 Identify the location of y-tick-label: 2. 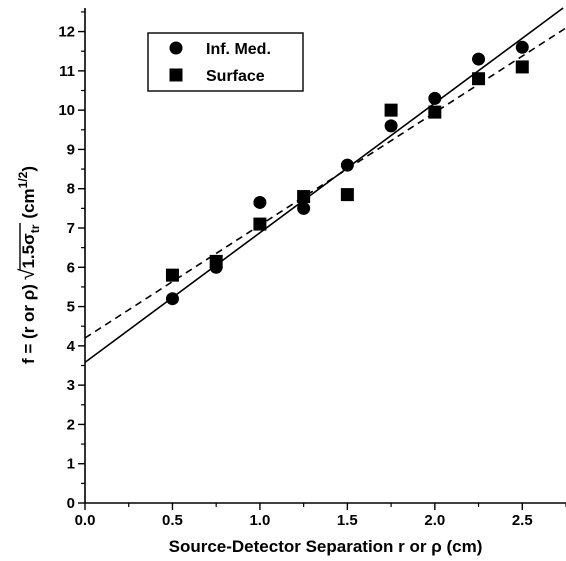
(71, 424).